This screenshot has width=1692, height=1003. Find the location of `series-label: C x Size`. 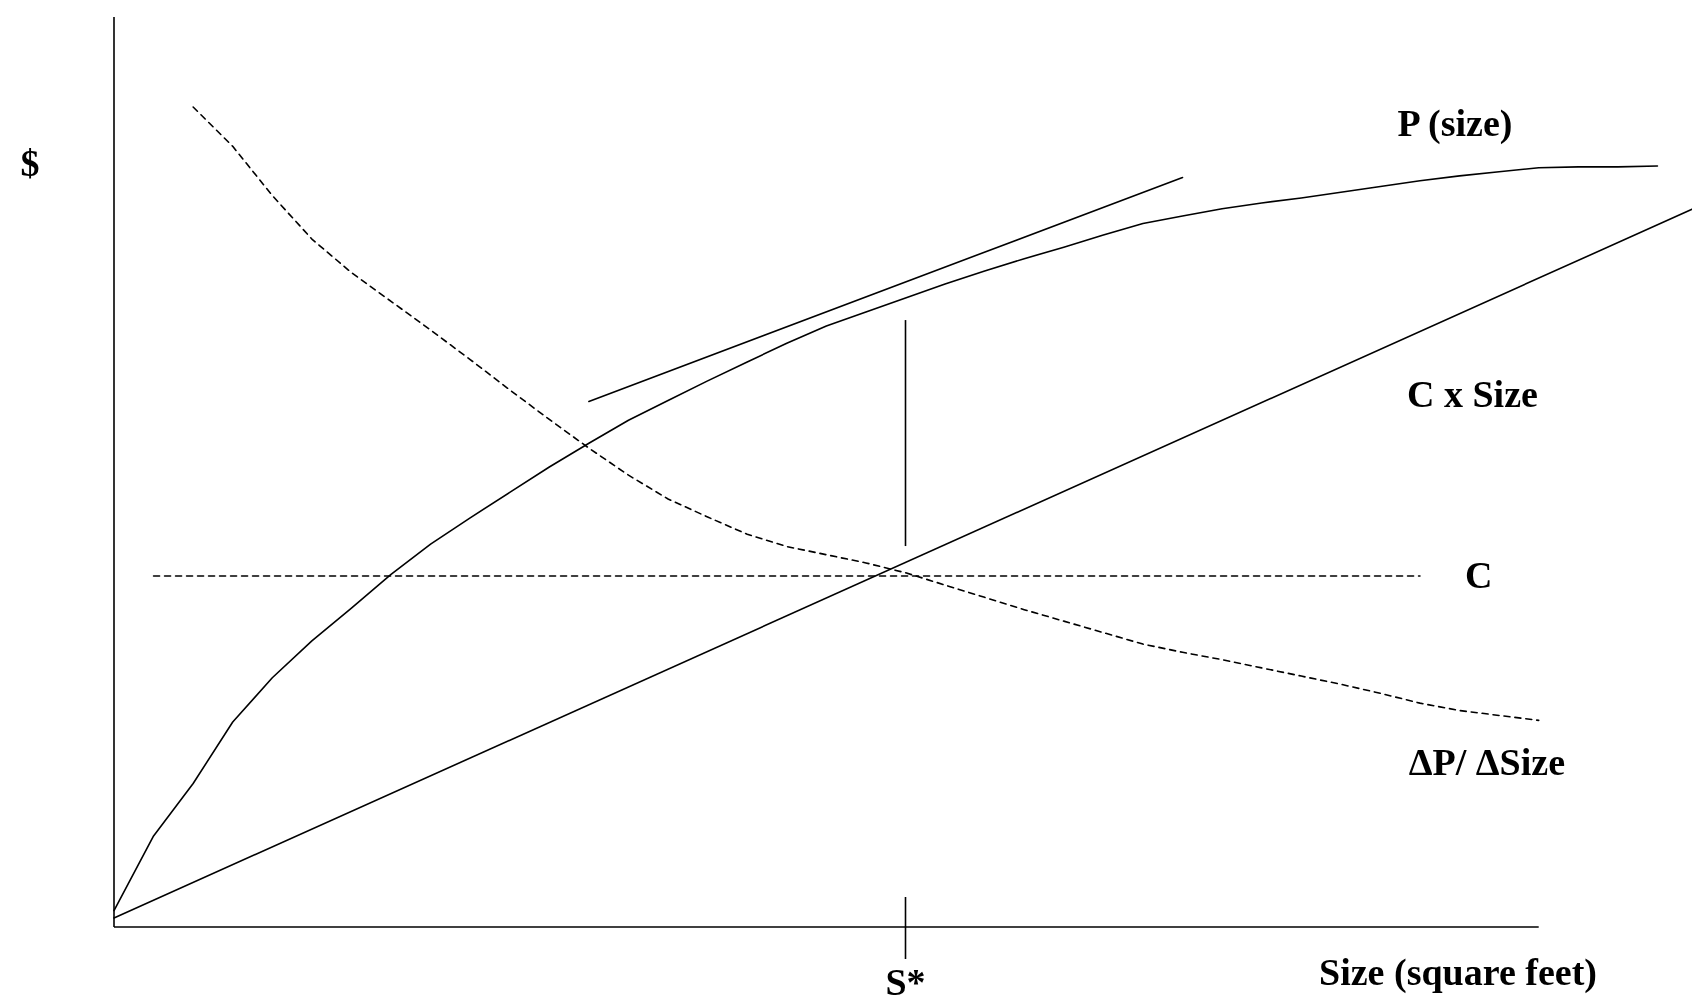

series-label: C x Size is located at coordinates (1472, 394).